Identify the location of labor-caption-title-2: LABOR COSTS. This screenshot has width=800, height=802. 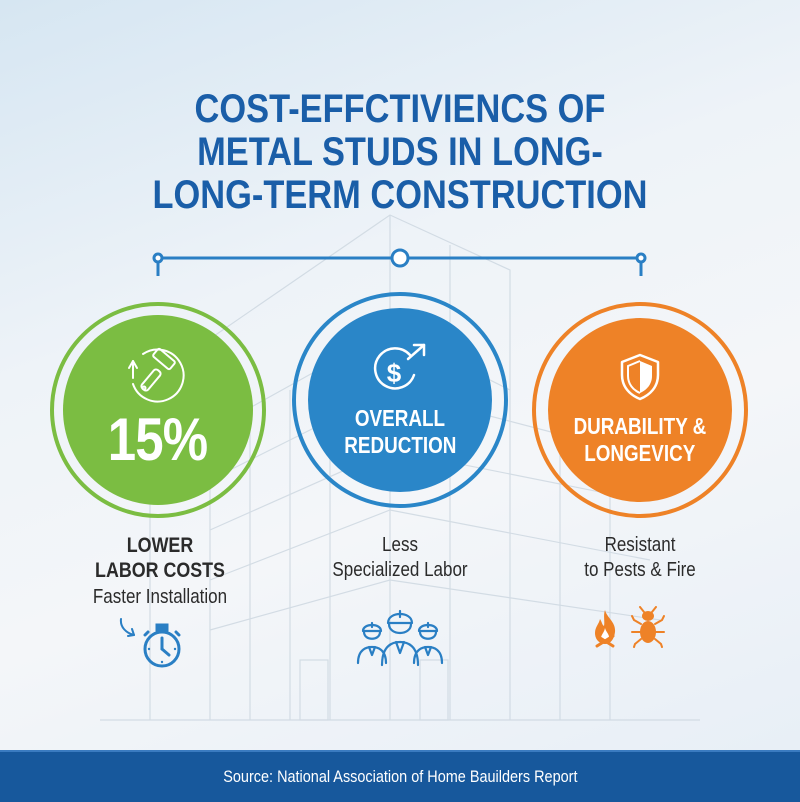
(160, 570).